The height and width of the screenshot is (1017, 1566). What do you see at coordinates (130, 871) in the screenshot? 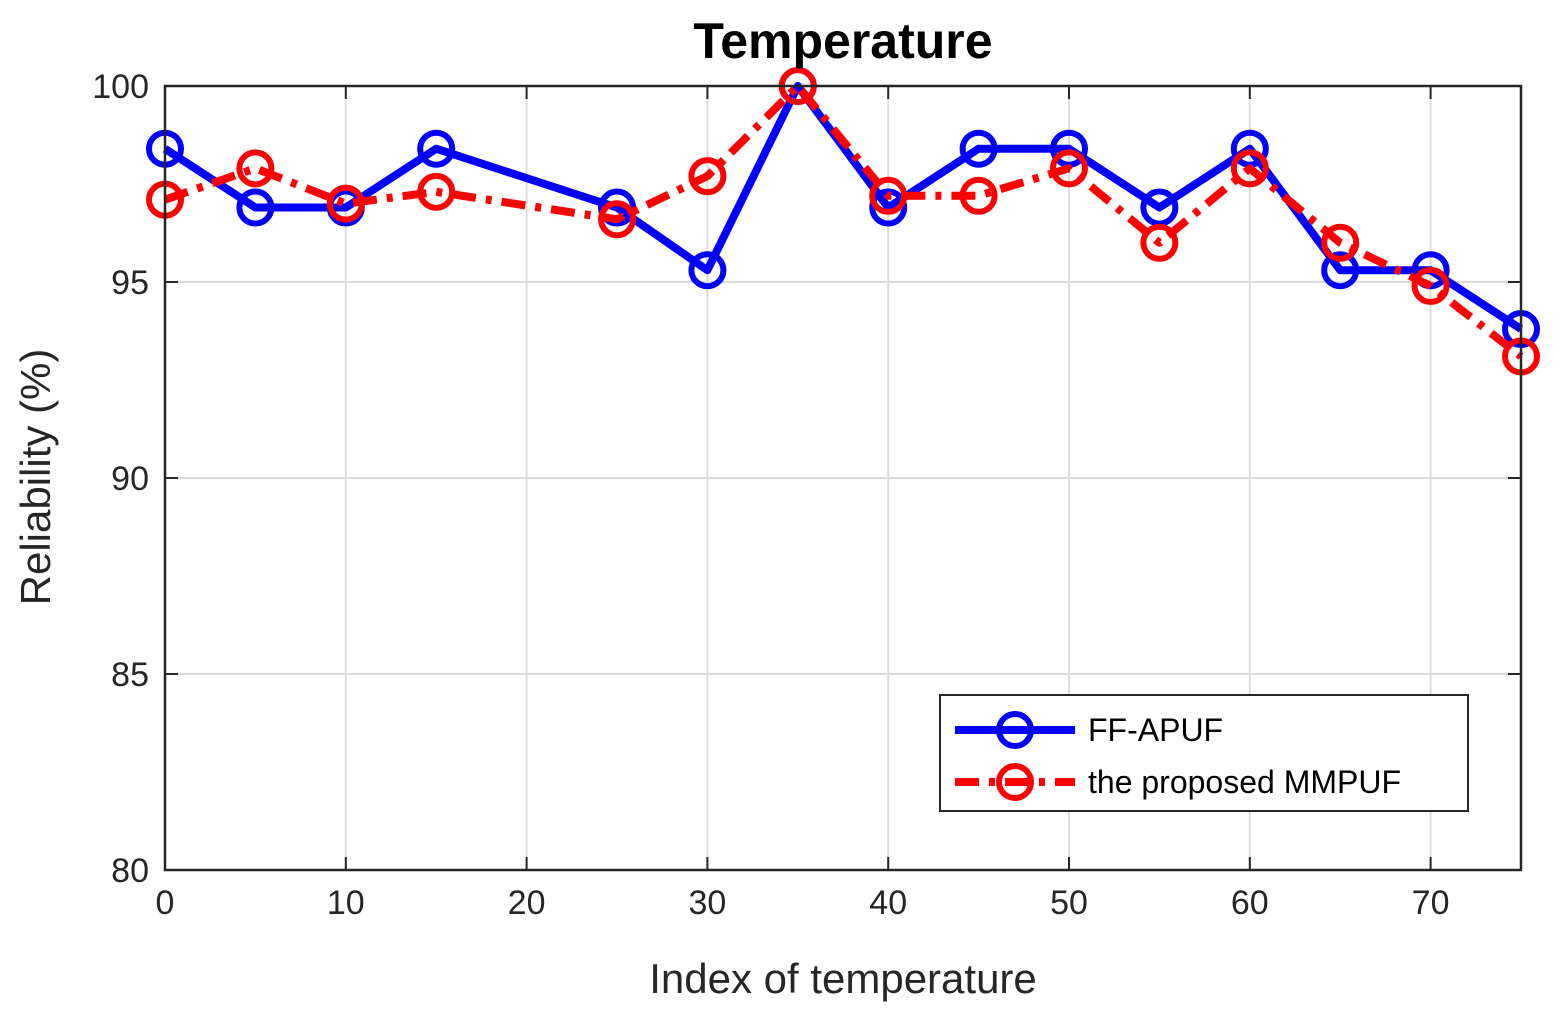
I see `y-tick-label: 80` at bounding box center [130, 871].